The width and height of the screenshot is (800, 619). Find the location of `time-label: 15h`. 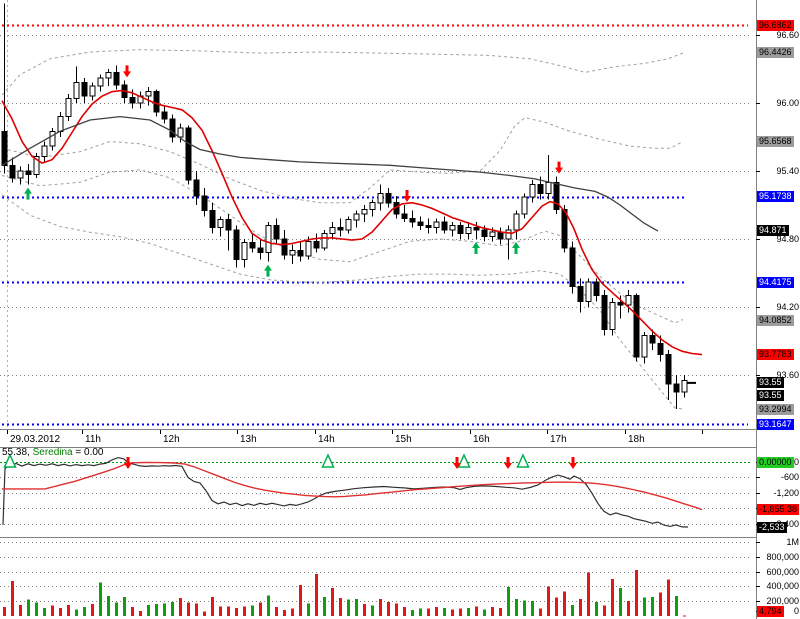

time-label: 15h is located at coordinates (403, 439).